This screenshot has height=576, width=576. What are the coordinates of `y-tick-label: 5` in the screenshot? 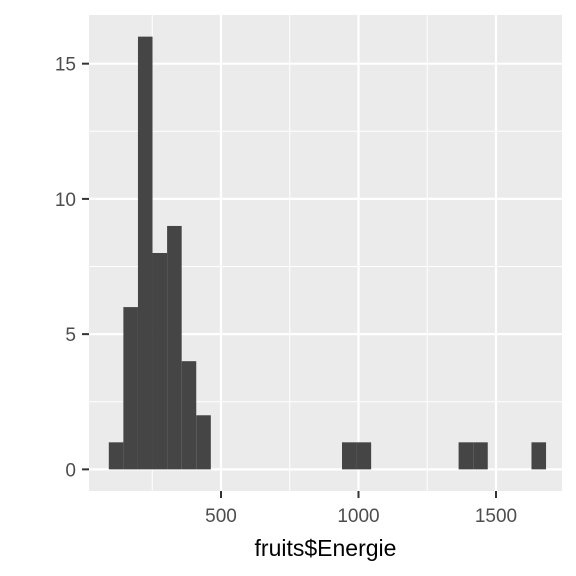 It's located at (70, 335).